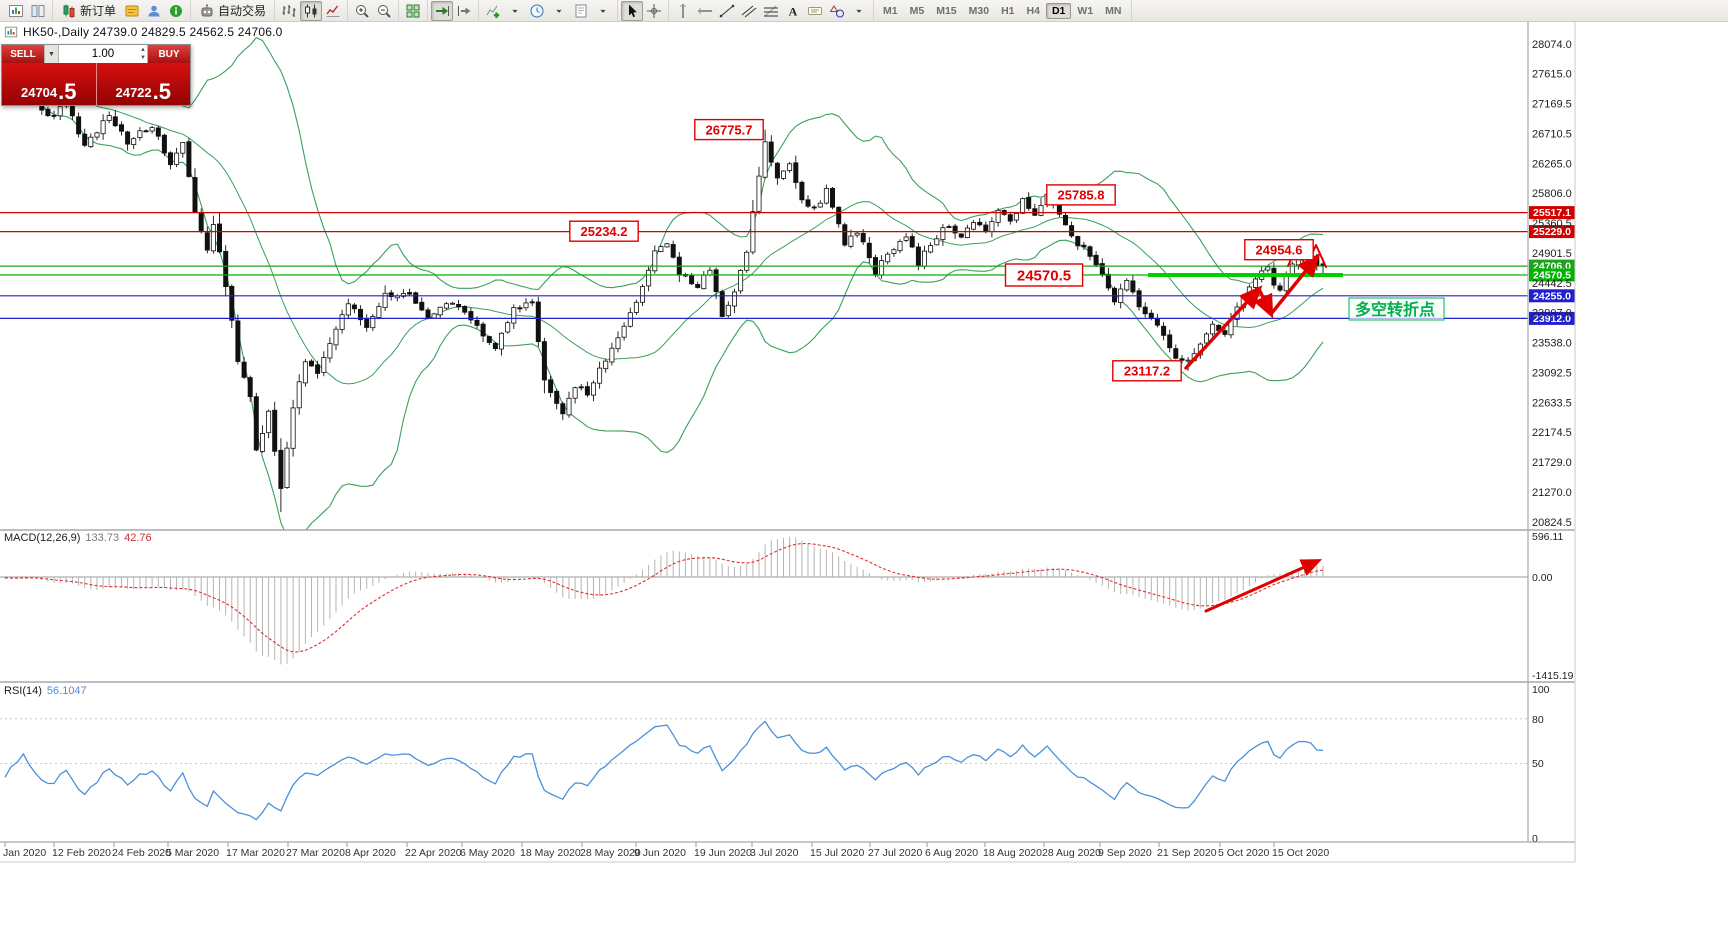 This screenshot has width=1728, height=951. Describe the element at coordinates (979, 10) in the screenshot. I see `timeframe-m30: M30` at that location.